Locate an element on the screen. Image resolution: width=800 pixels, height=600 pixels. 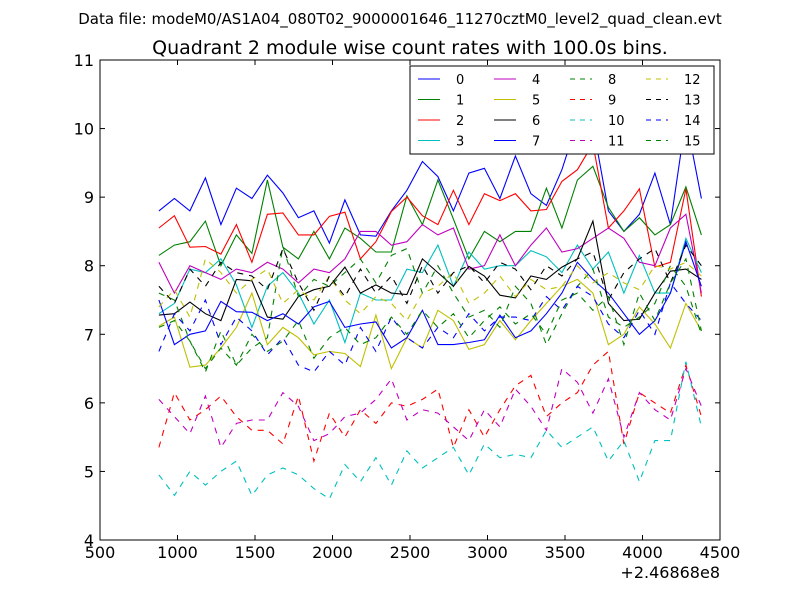
x-tick-label: 500 is located at coordinates (100, 552).